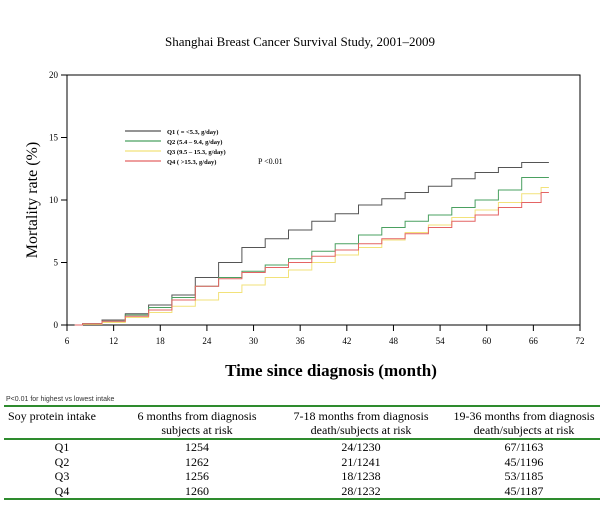 The width and height of the screenshot is (604, 507). What do you see at coordinates (67, 341) in the screenshot?
I see `x-tick-label: 6` at bounding box center [67, 341].